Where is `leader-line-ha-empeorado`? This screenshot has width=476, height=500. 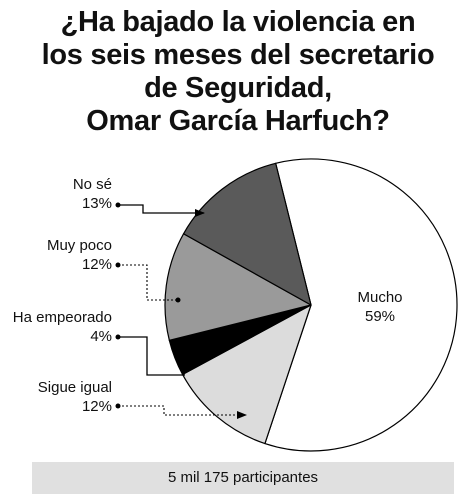 leader-line-ha-empeorado is located at coordinates (151, 356).